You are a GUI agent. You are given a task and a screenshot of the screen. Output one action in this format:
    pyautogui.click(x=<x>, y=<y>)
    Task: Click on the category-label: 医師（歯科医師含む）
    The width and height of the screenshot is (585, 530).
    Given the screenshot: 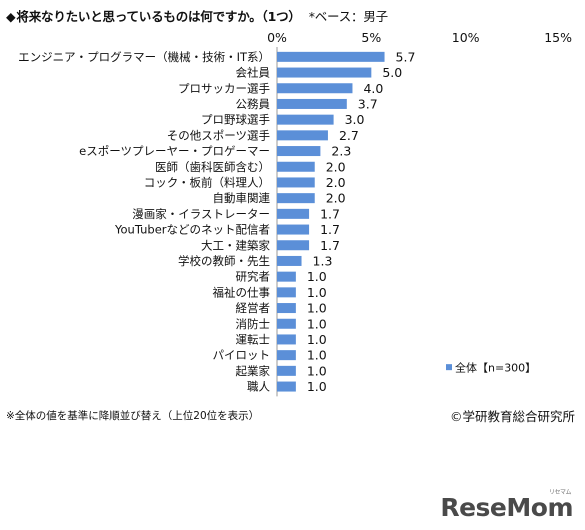 What is the action you would take?
    pyautogui.click(x=212, y=167)
    